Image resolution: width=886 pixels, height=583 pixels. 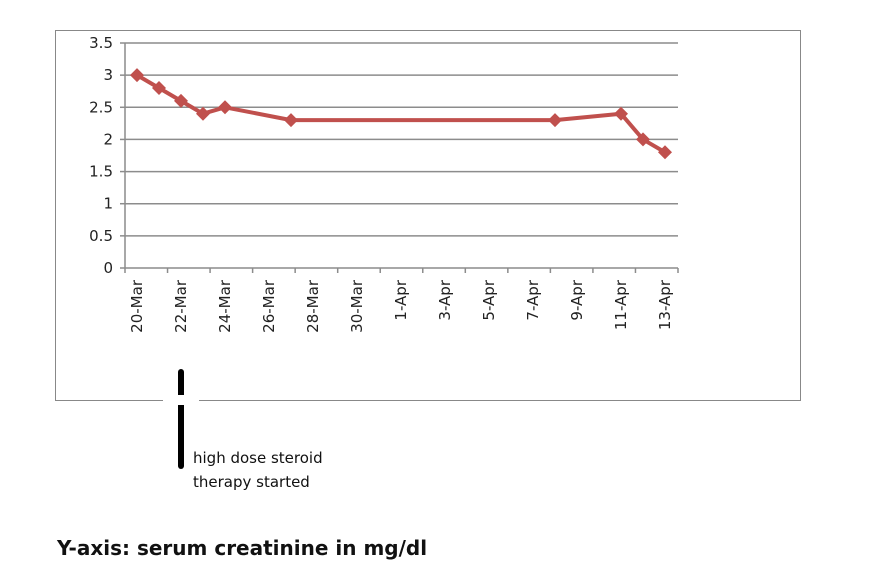 What do you see at coordinates (101, 236) in the screenshot?
I see `y-tick-label: 0.5` at bounding box center [101, 236].